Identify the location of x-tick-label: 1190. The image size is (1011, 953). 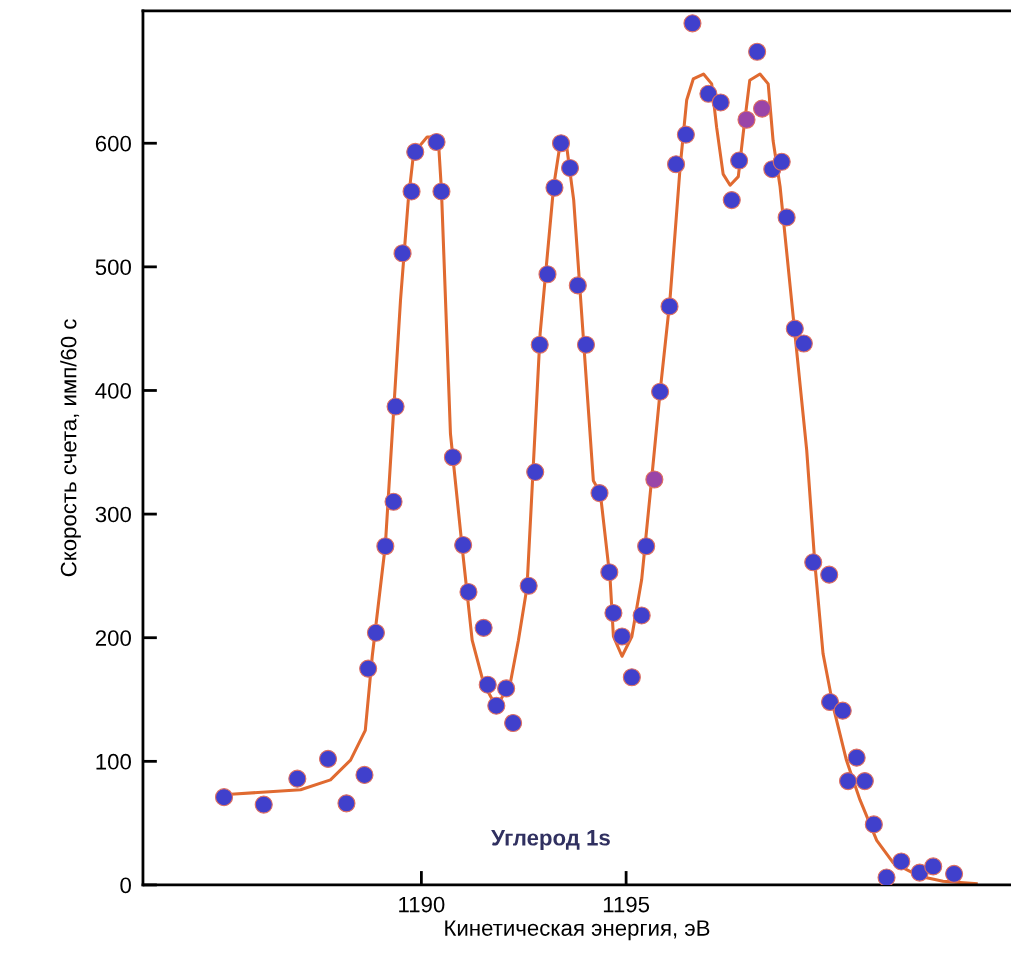
(422, 904).